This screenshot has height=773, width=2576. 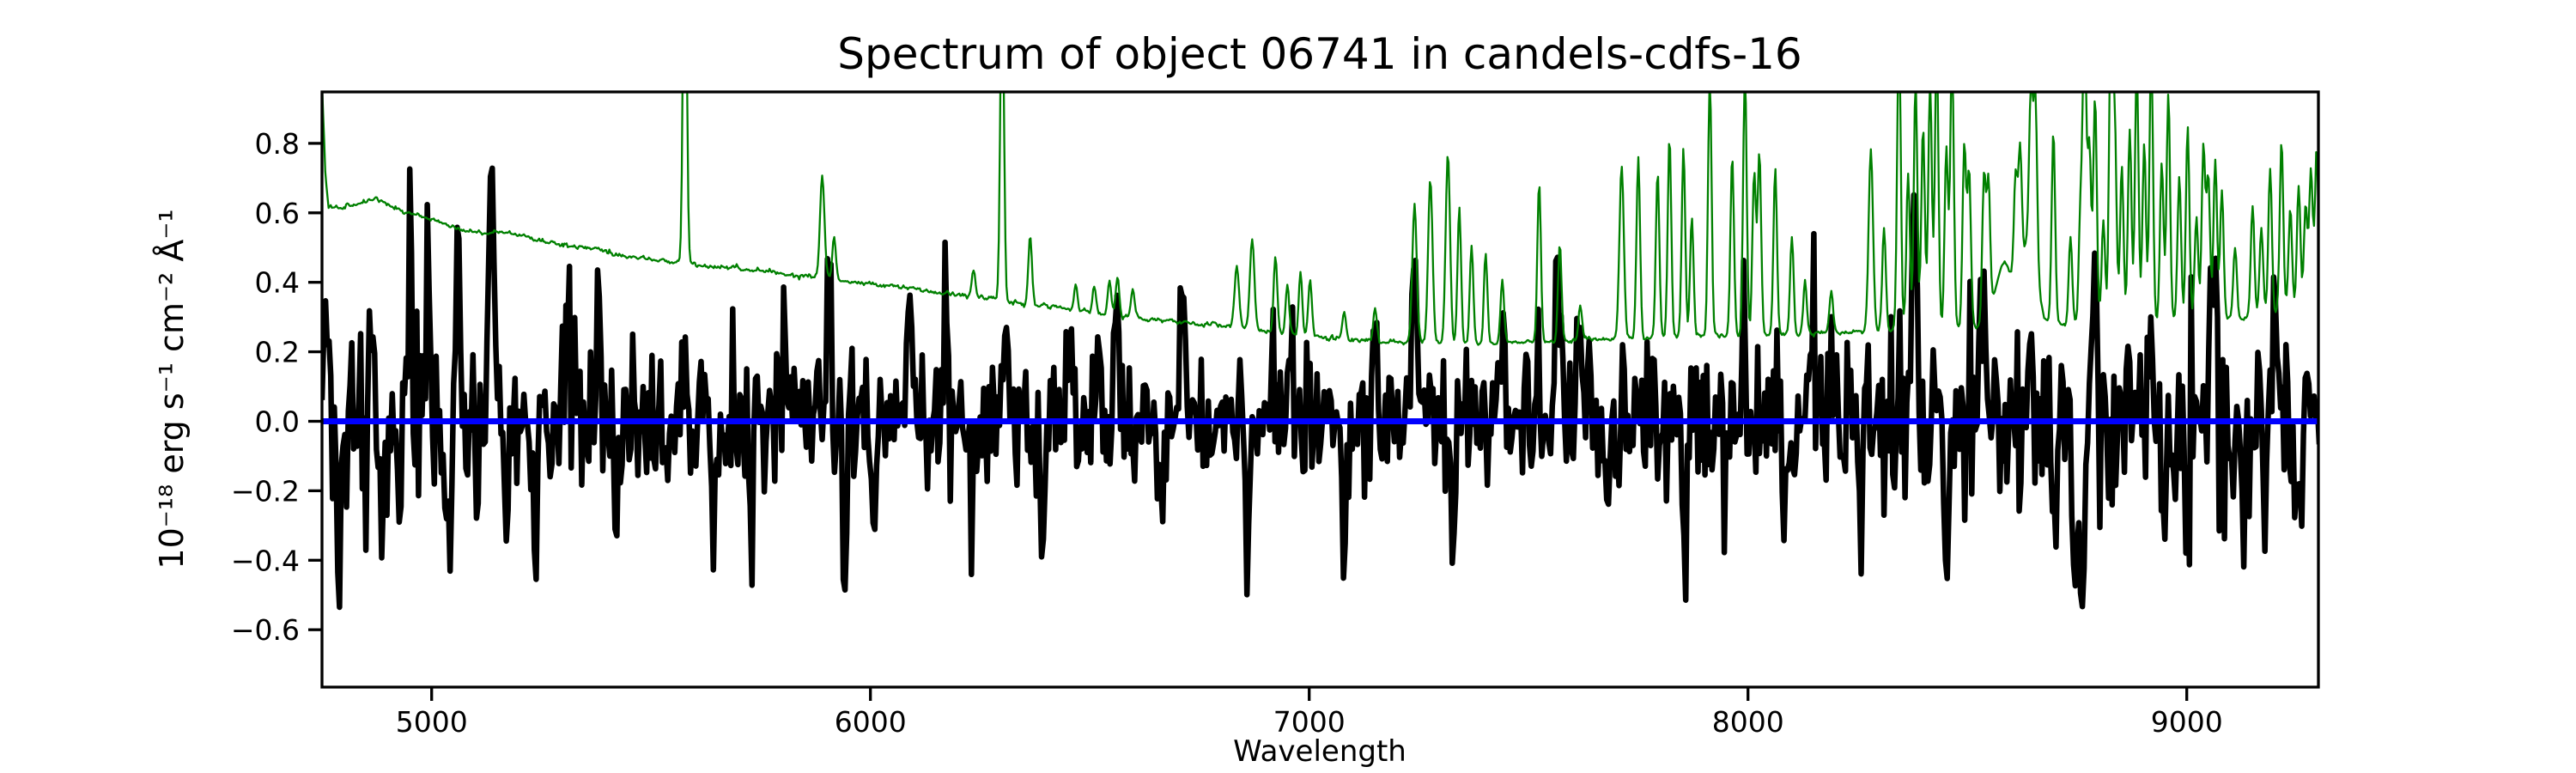 What do you see at coordinates (265, 491) in the screenshot?
I see `y-tick-label: −0.2` at bounding box center [265, 491].